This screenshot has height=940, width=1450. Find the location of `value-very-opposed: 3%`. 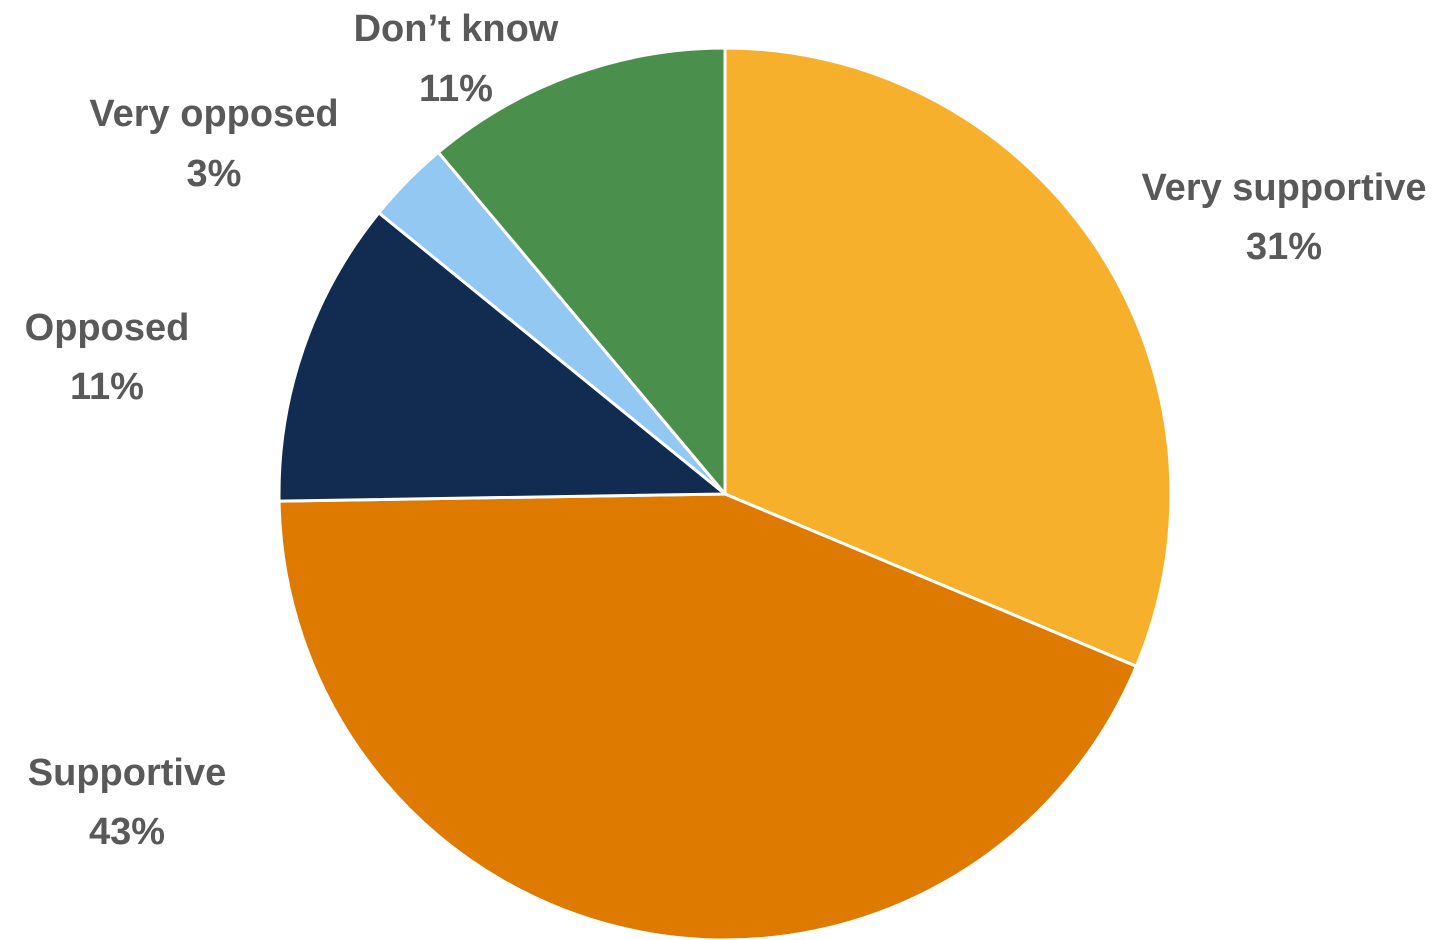

value-very-opposed: 3% is located at coordinates (214, 174).